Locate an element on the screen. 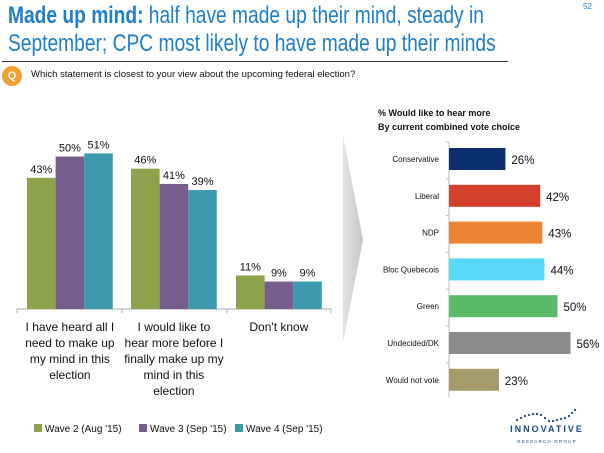  category-label: my mind in this is located at coordinates (70, 359).